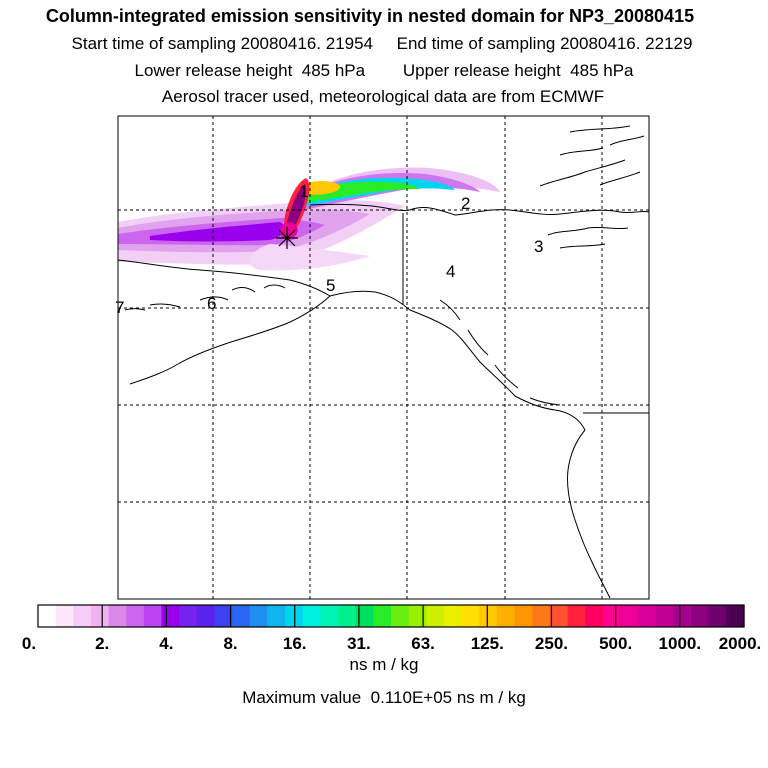  I want to click on colorbar-tick-label: 250., so click(551, 643).